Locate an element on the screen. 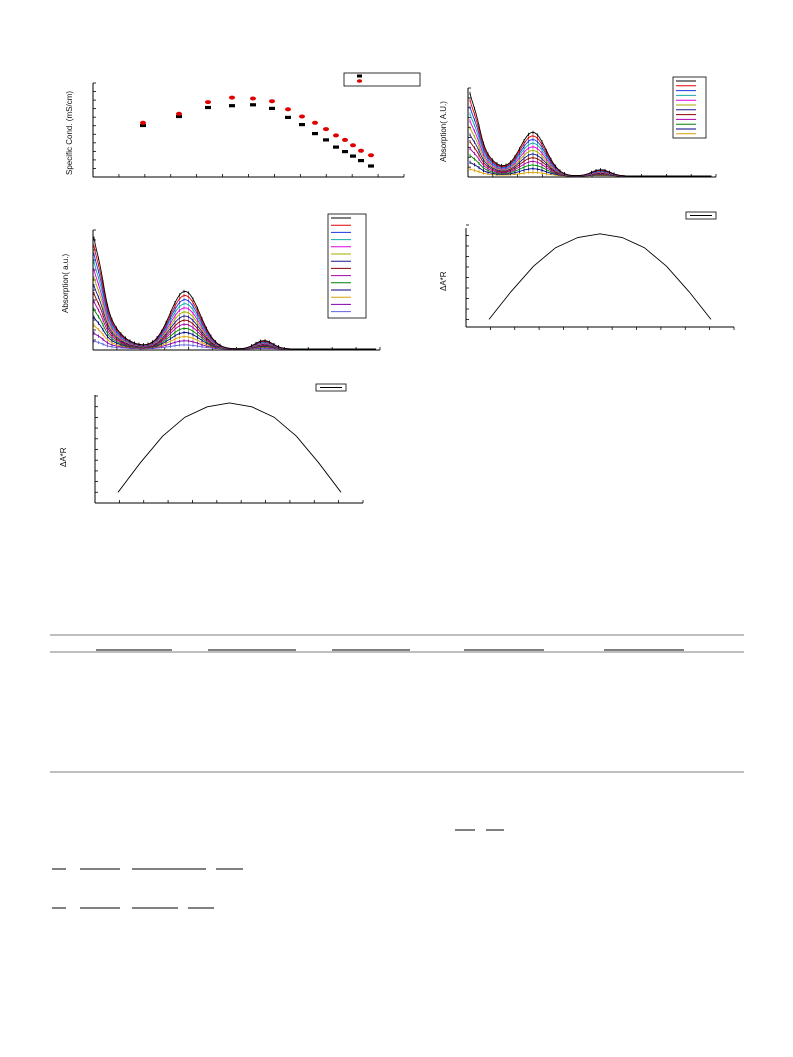 The width and height of the screenshot is (793, 1057). job-plot-right: ΔA*R is located at coordinates (587, 270).